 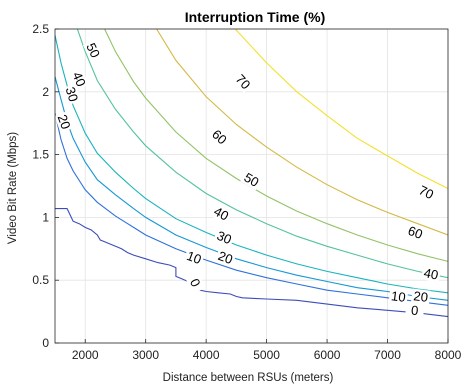 What do you see at coordinates (248, 378) in the screenshot?
I see `x-axis-label: Distance between RSUs (meters)` at bounding box center [248, 378].